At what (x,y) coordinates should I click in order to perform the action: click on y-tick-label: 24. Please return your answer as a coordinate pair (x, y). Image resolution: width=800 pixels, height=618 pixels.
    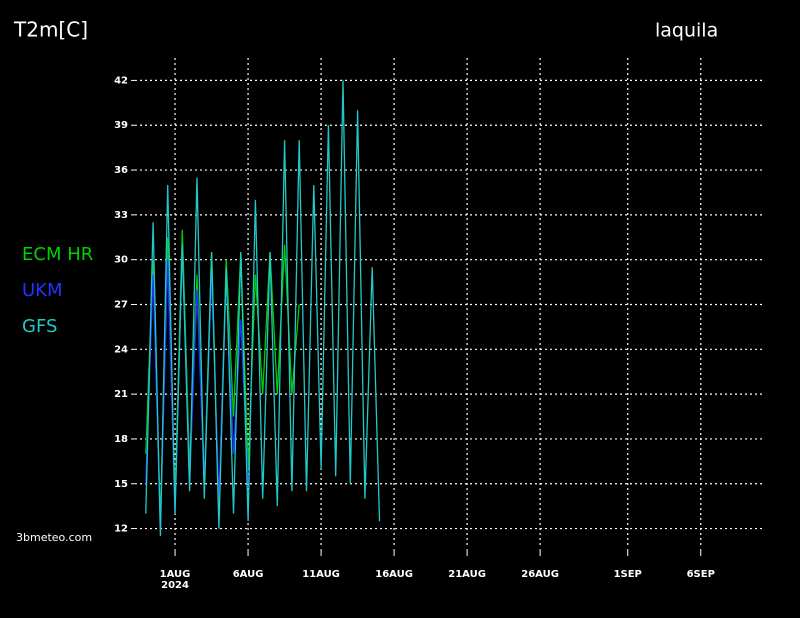
    Looking at the image, I should click on (121, 349).